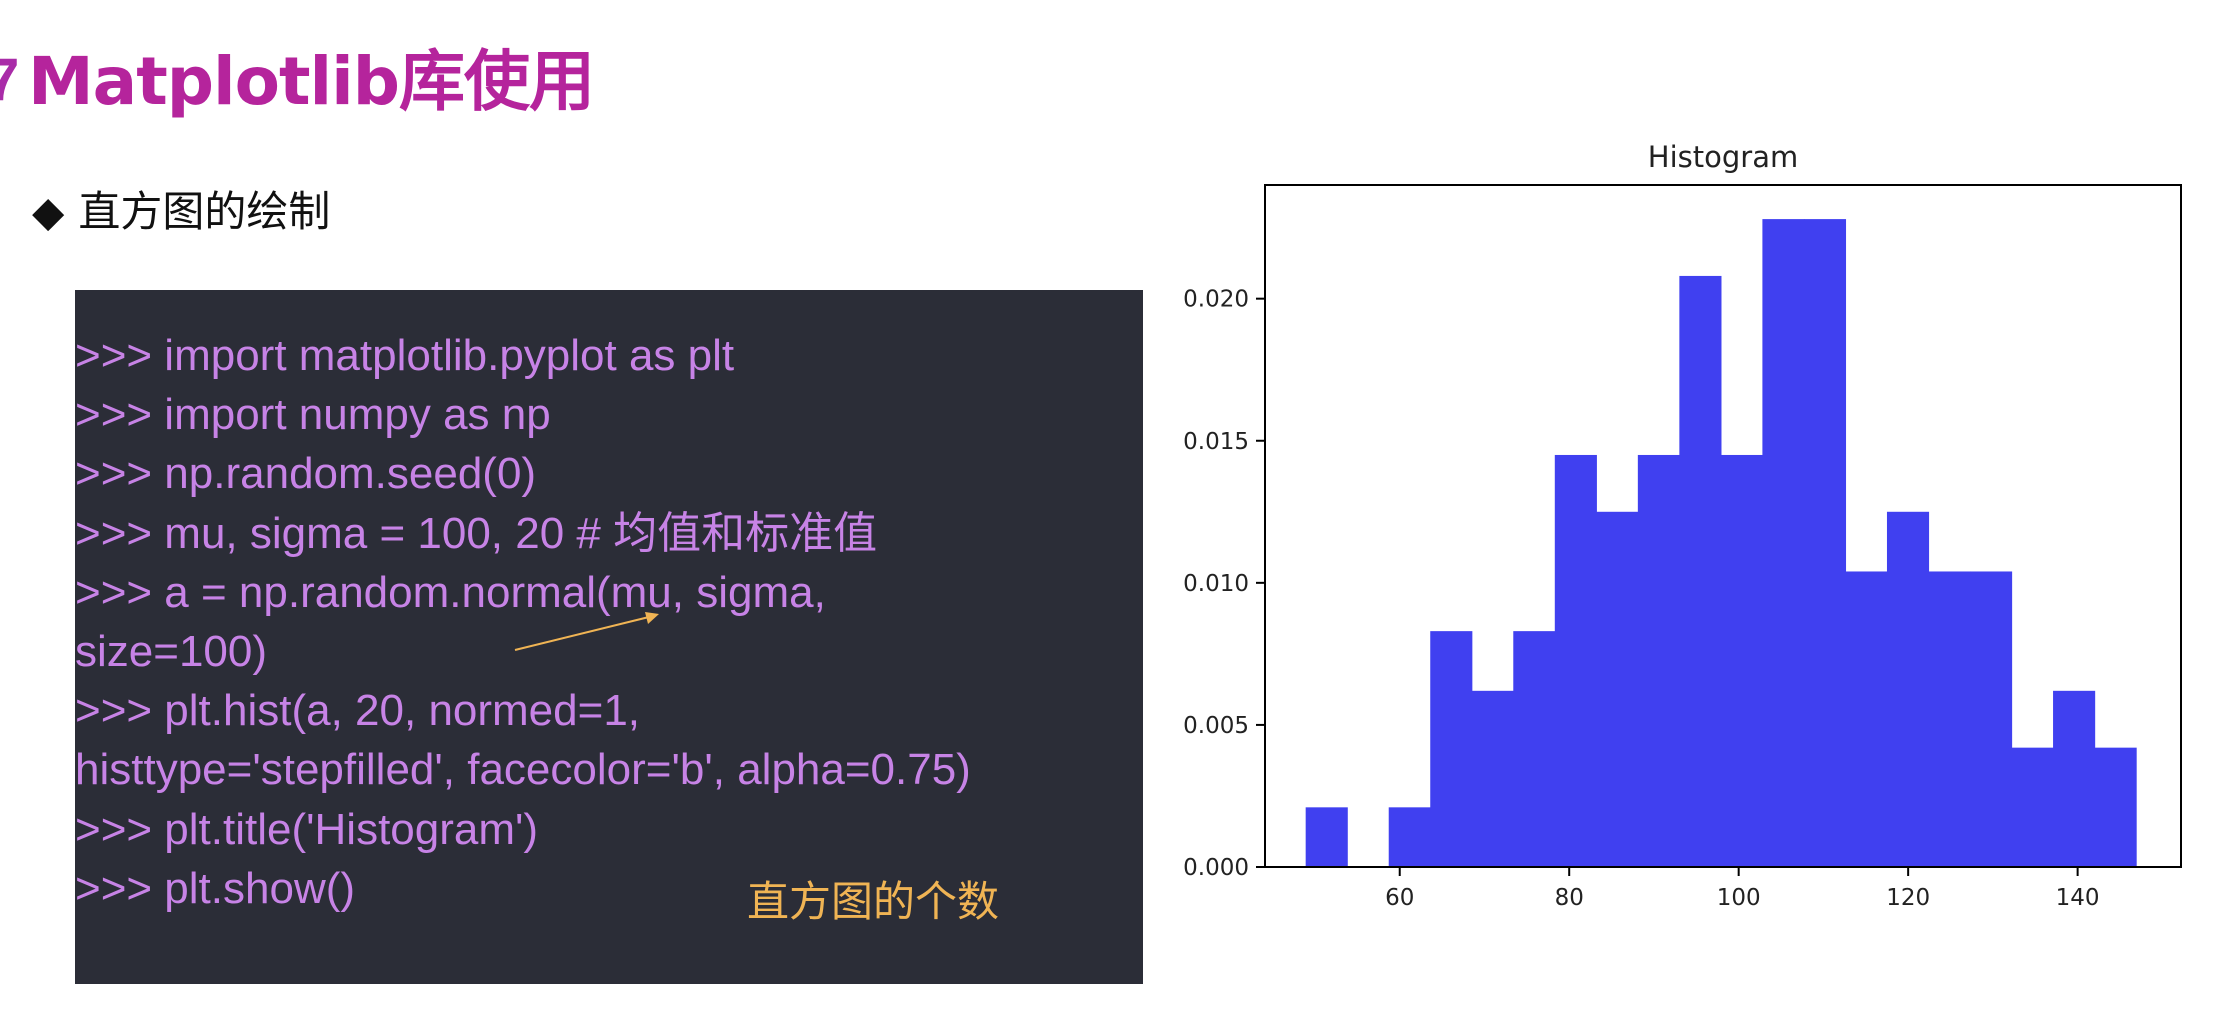 The width and height of the screenshot is (2226, 1022). I want to click on page-title: Matplotlib库使用, so click(311, 81).